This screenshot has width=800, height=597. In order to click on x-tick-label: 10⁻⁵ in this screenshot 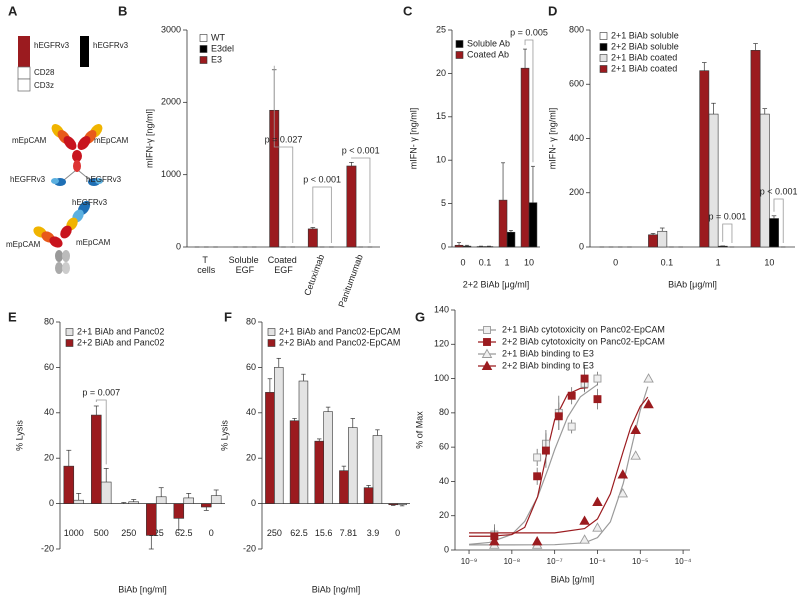, I will do `click(640, 561)`.